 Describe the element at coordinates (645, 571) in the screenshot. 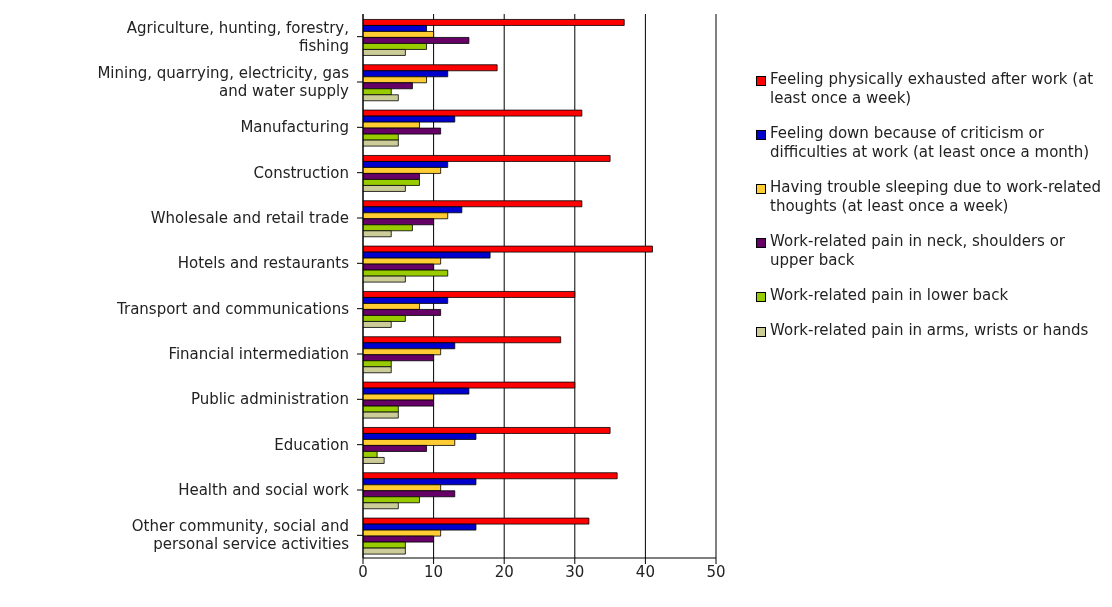

I see `x-tick-label: 40` at that location.